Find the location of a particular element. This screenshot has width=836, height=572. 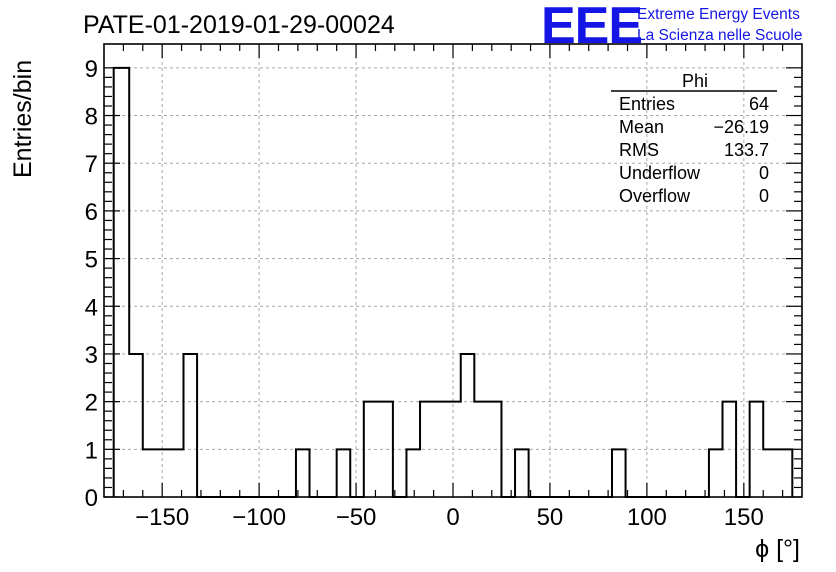

stats-row-label: Underflow is located at coordinates (660, 173).